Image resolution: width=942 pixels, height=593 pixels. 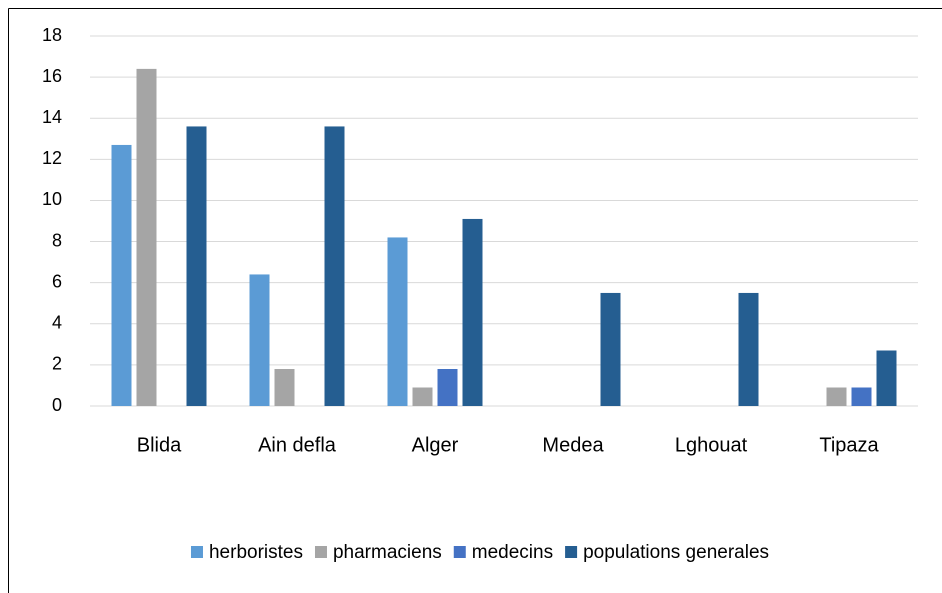 I want to click on x-tick-label: Medea, so click(x=573, y=445).